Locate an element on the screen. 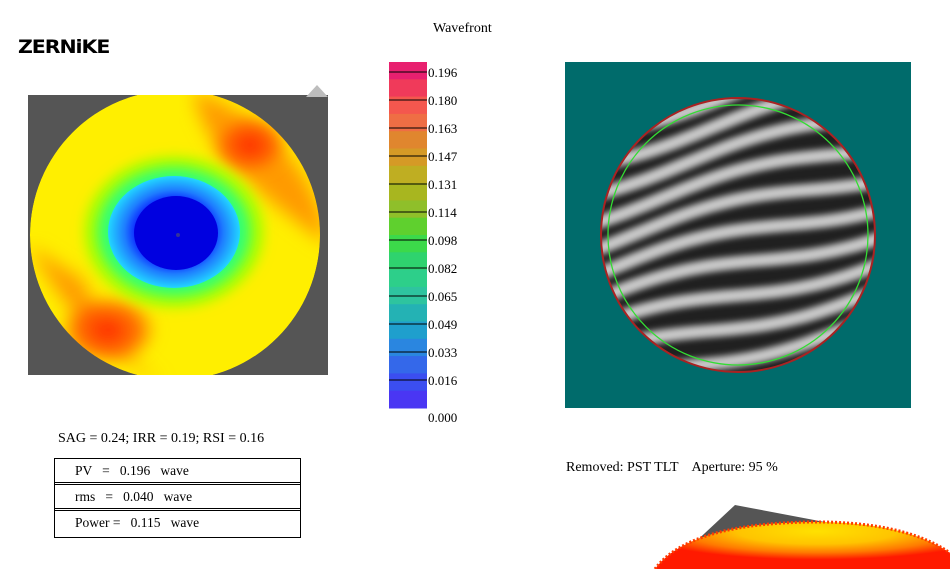 This screenshot has height=569, width=950. metric-power: Power = 0.115 wave is located at coordinates (137, 522).